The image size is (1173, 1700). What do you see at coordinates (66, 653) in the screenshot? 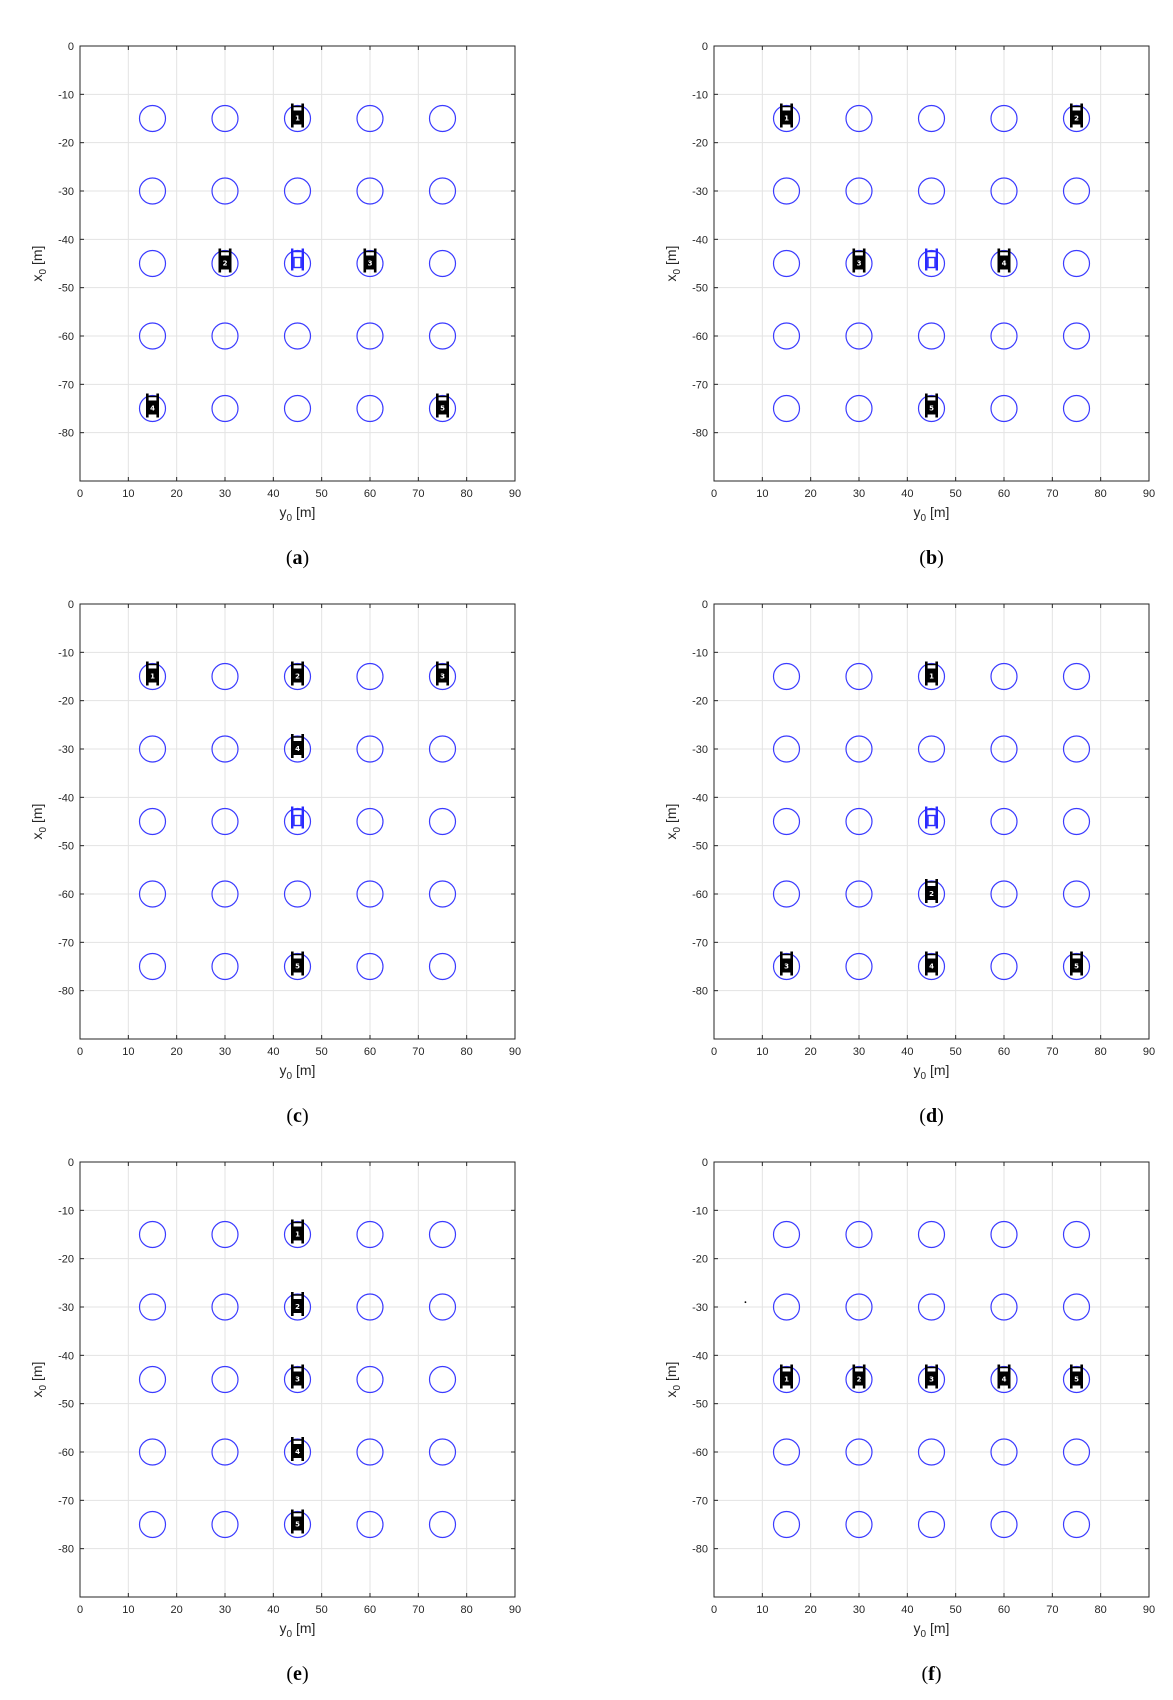
I see `panel-c-ytick-label: -10` at bounding box center [66, 653].